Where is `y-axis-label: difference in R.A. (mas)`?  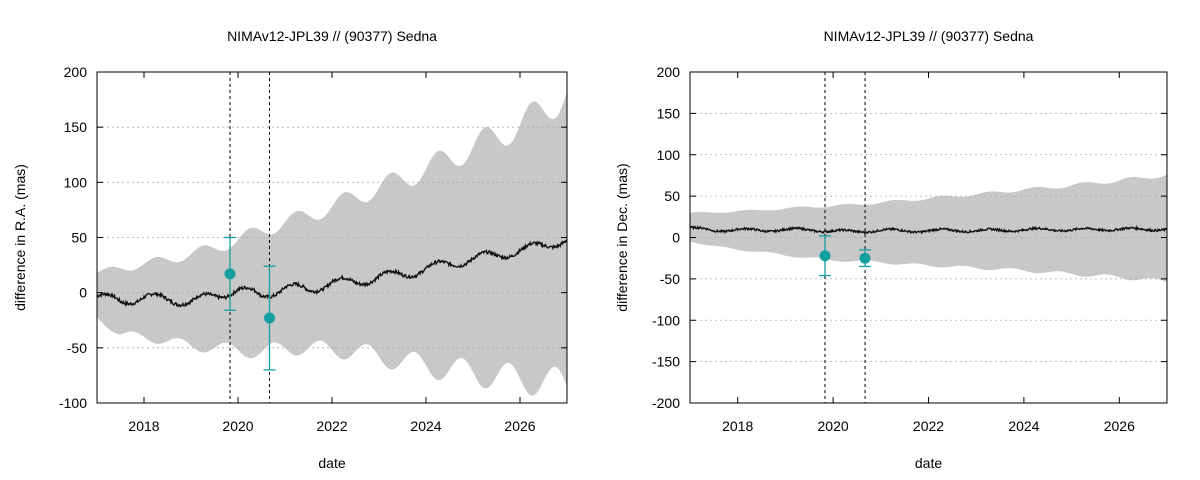
y-axis-label: difference in R.A. (mas) is located at coordinates (20, 237).